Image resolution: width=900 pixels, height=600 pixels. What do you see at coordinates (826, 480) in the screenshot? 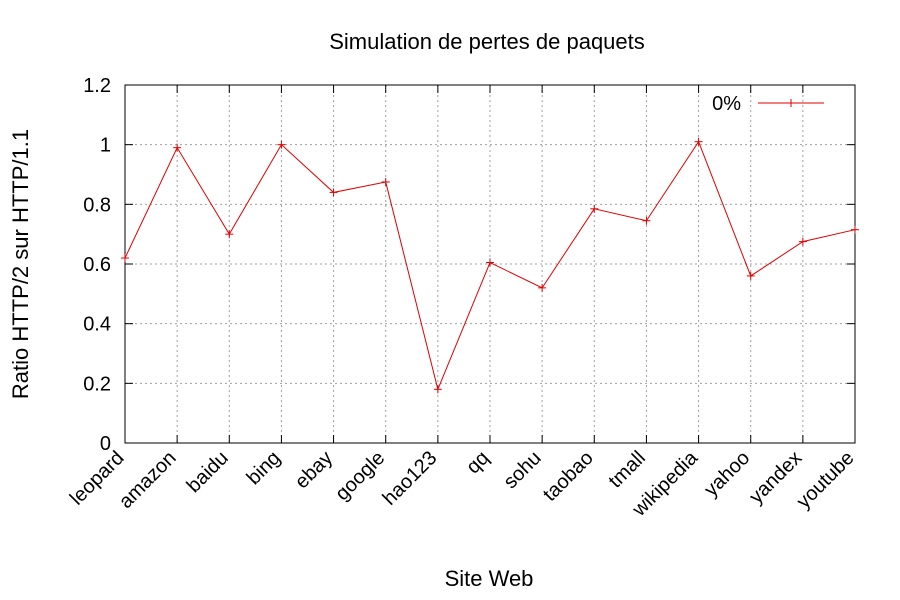
I see `x-tick-label: youtube` at bounding box center [826, 480].